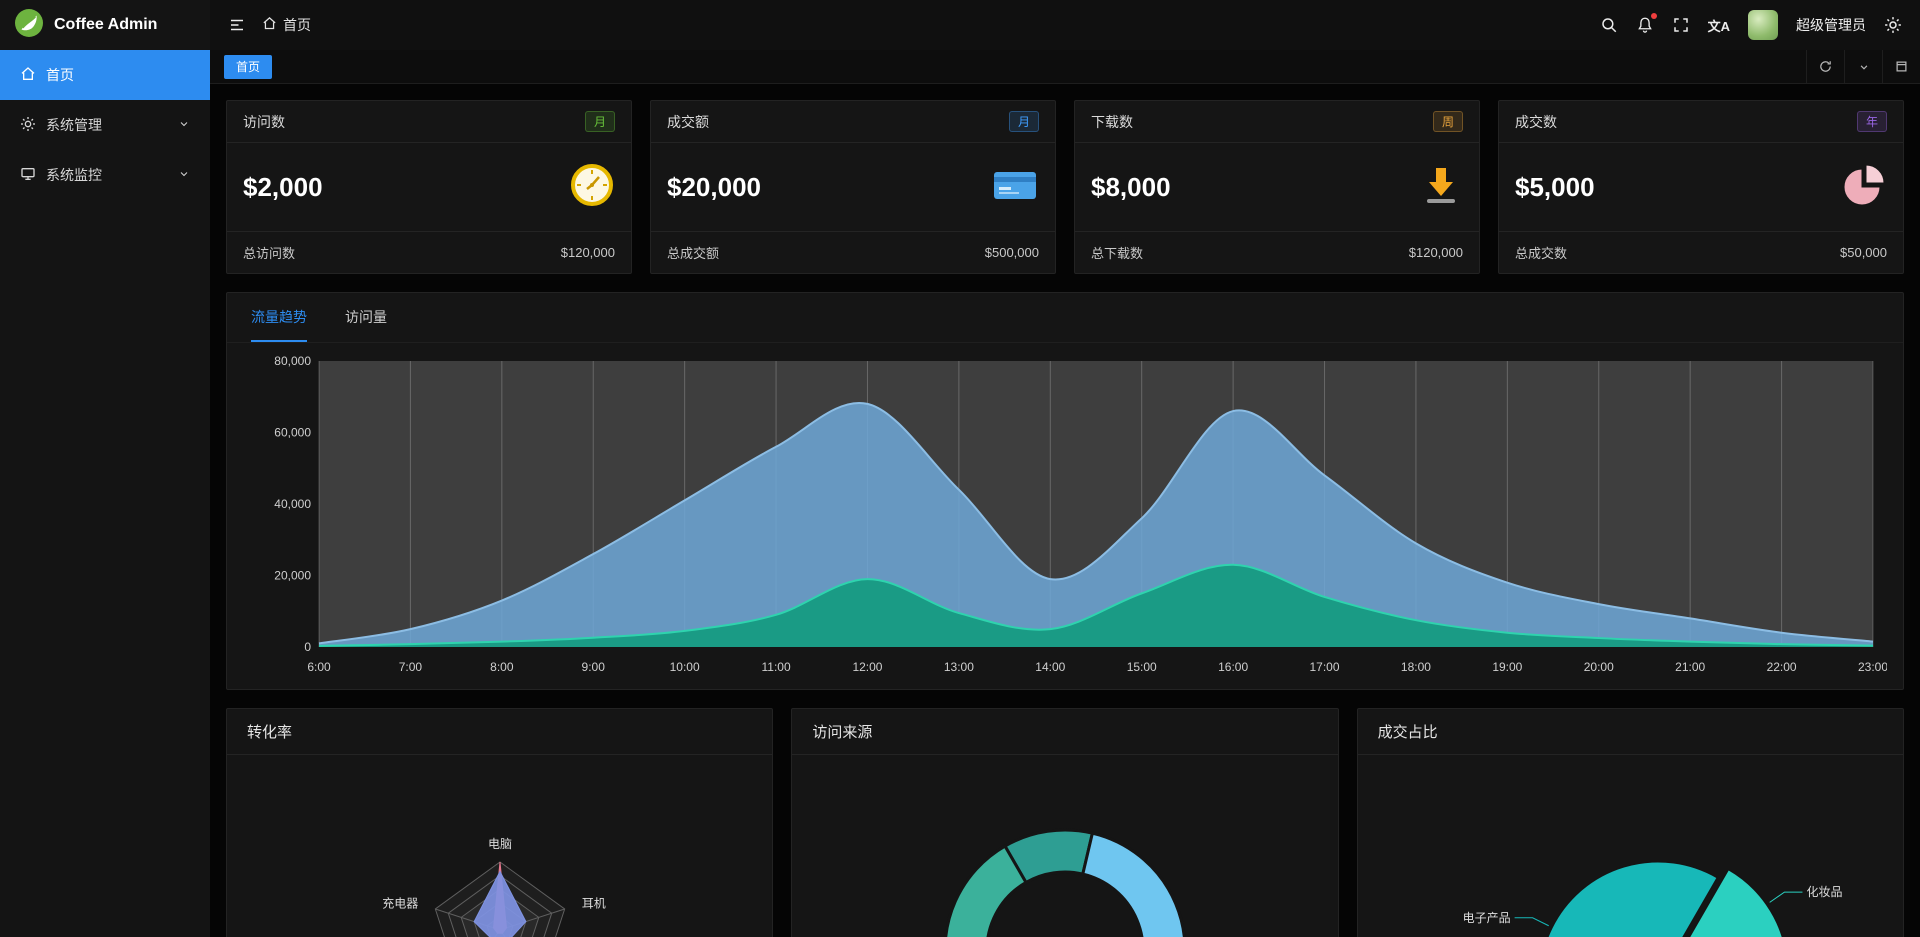  I want to click on tab-options-chevron-icon, so click(1863, 66).